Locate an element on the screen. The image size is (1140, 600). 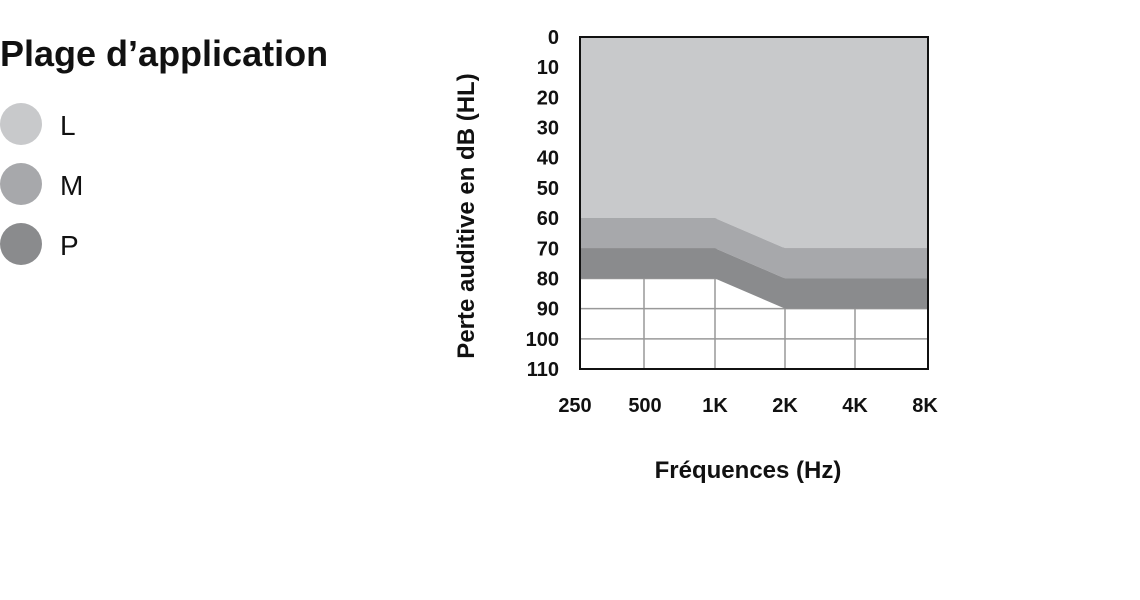
y-tick-label: 40 is located at coordinates (548, 159).